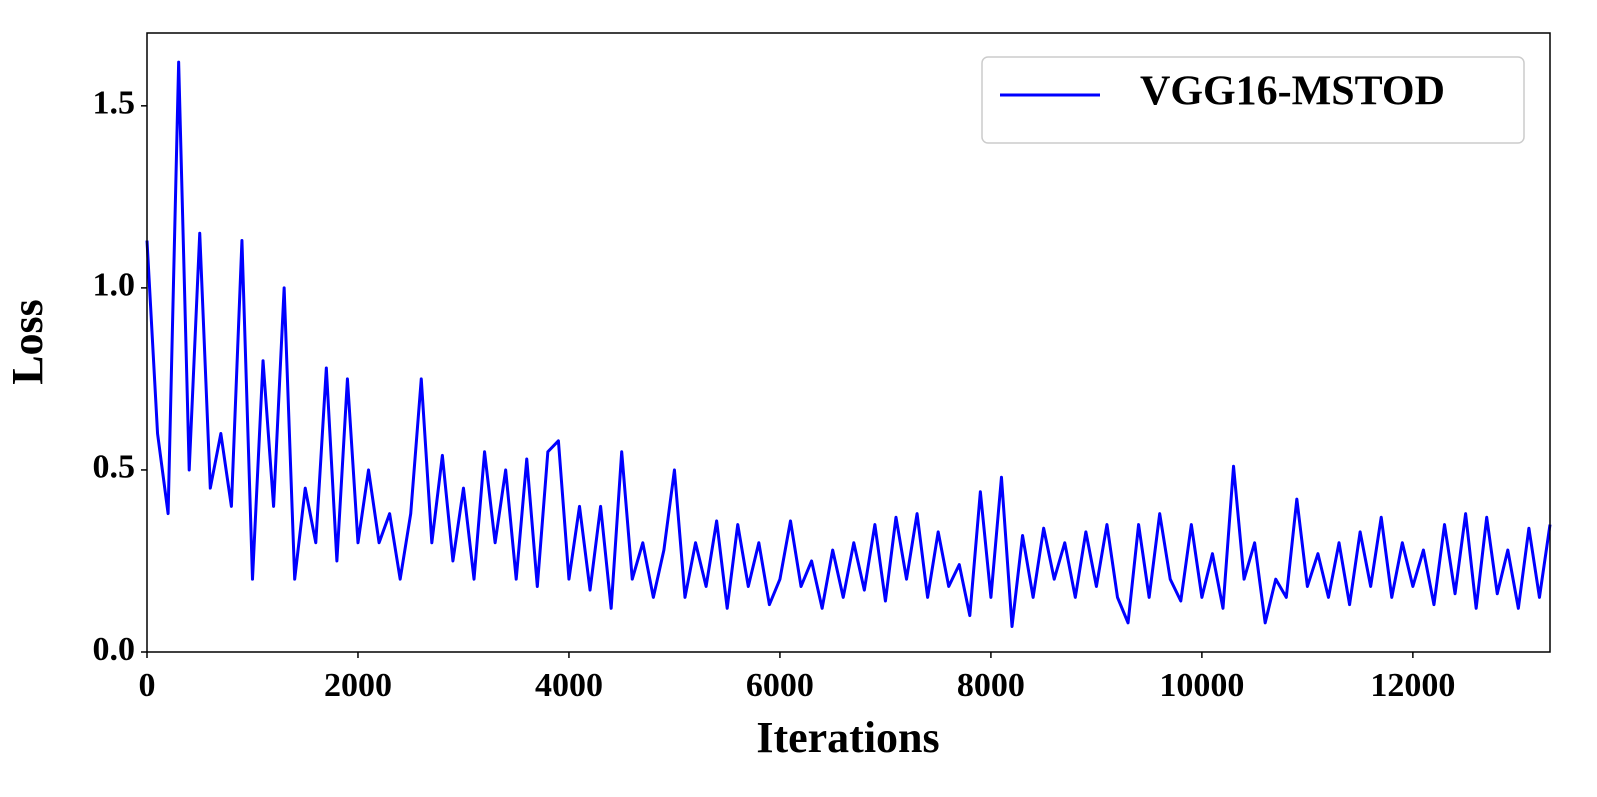  I want to click on x-tick-label: 2000, so click(358, 685).